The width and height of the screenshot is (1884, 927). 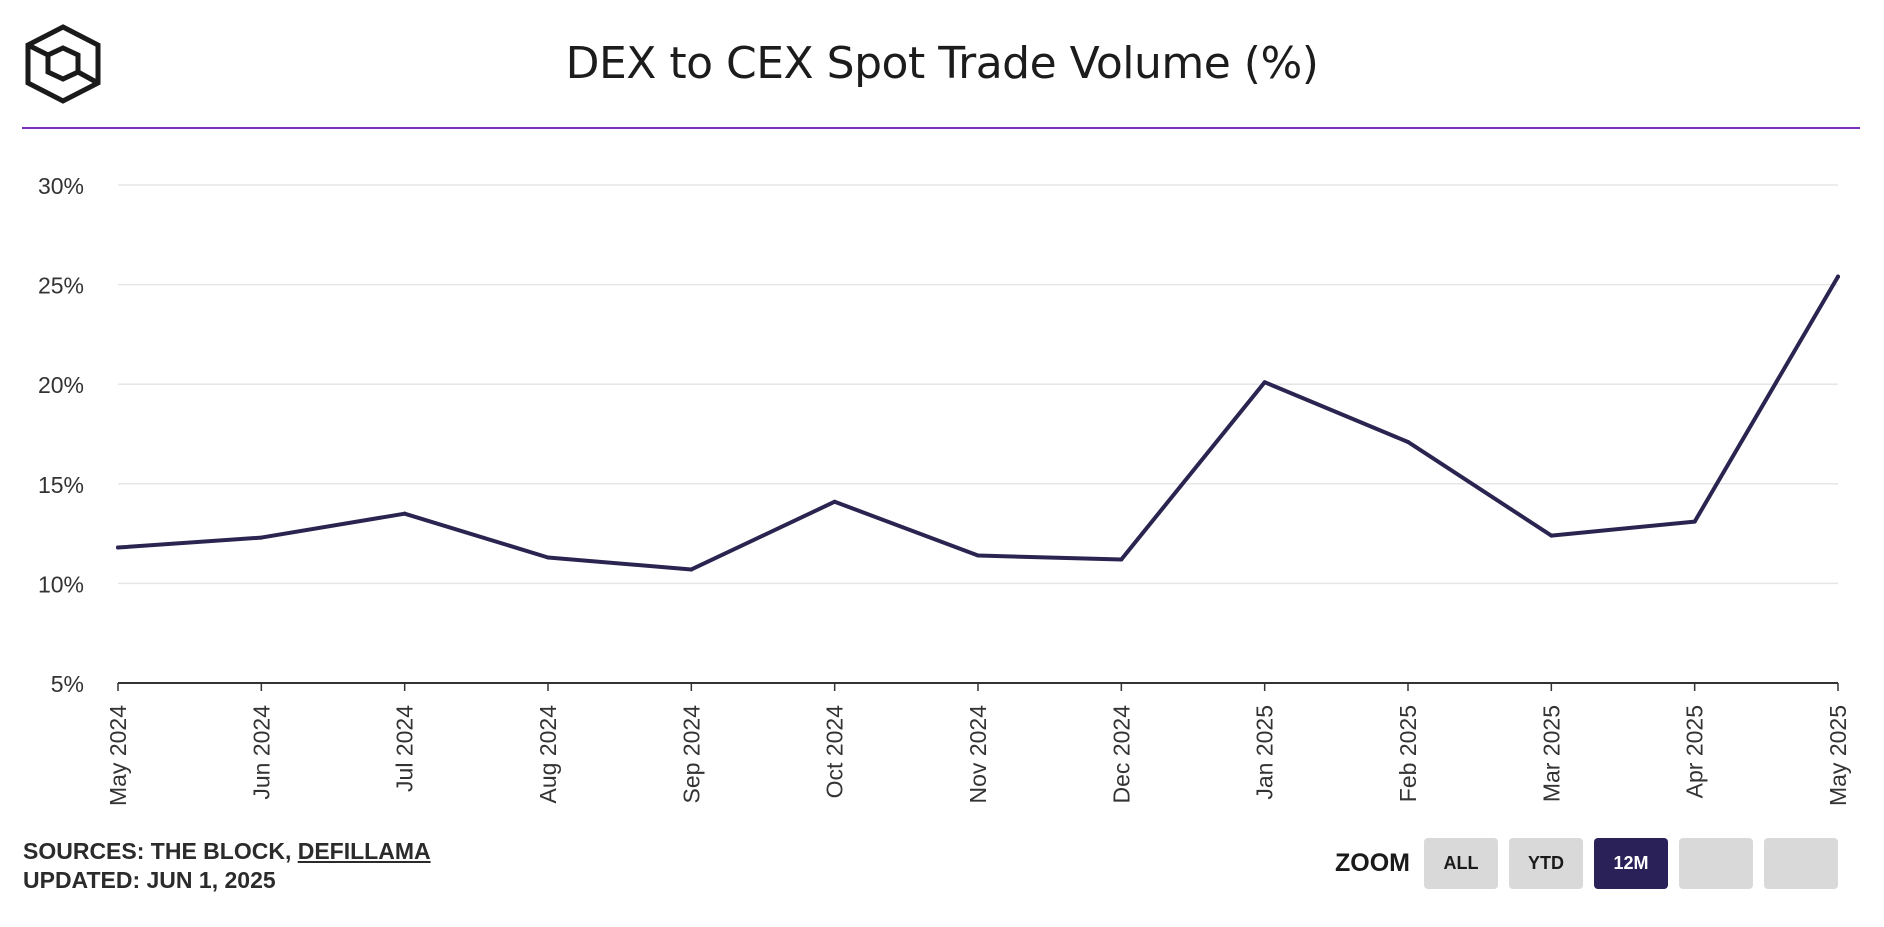 What do you see at coordinates (1592, 863) in the screenshot?
I see `zoom-controls: ZOOM ALL YTD 12M` at bounding box center [1592, 863].